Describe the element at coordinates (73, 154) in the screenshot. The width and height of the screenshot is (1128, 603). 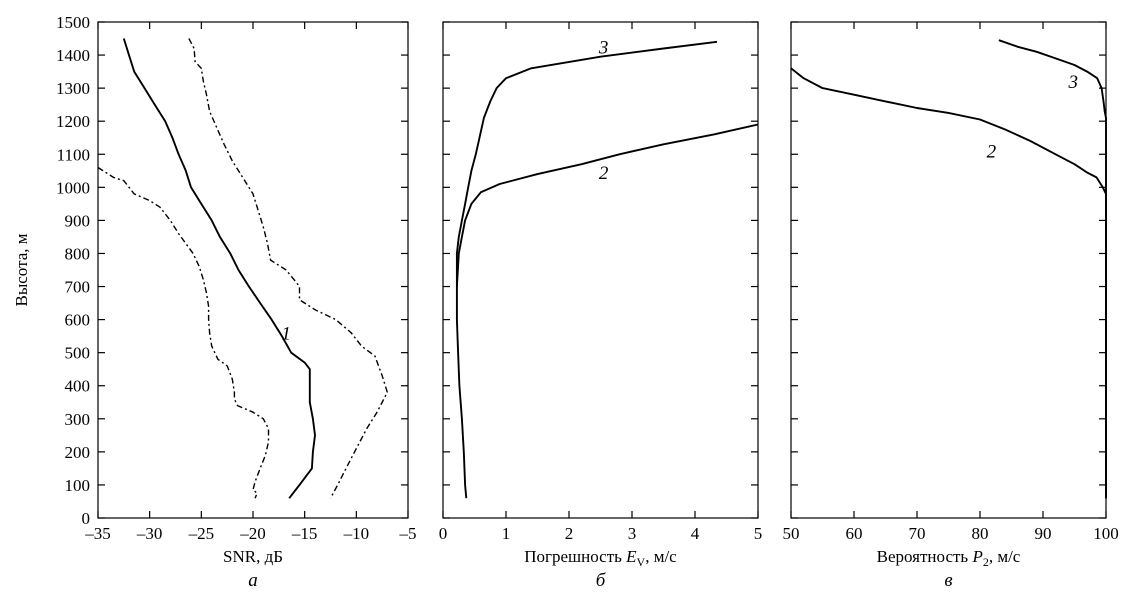
I see `y-tick-label: 1100` at that location.